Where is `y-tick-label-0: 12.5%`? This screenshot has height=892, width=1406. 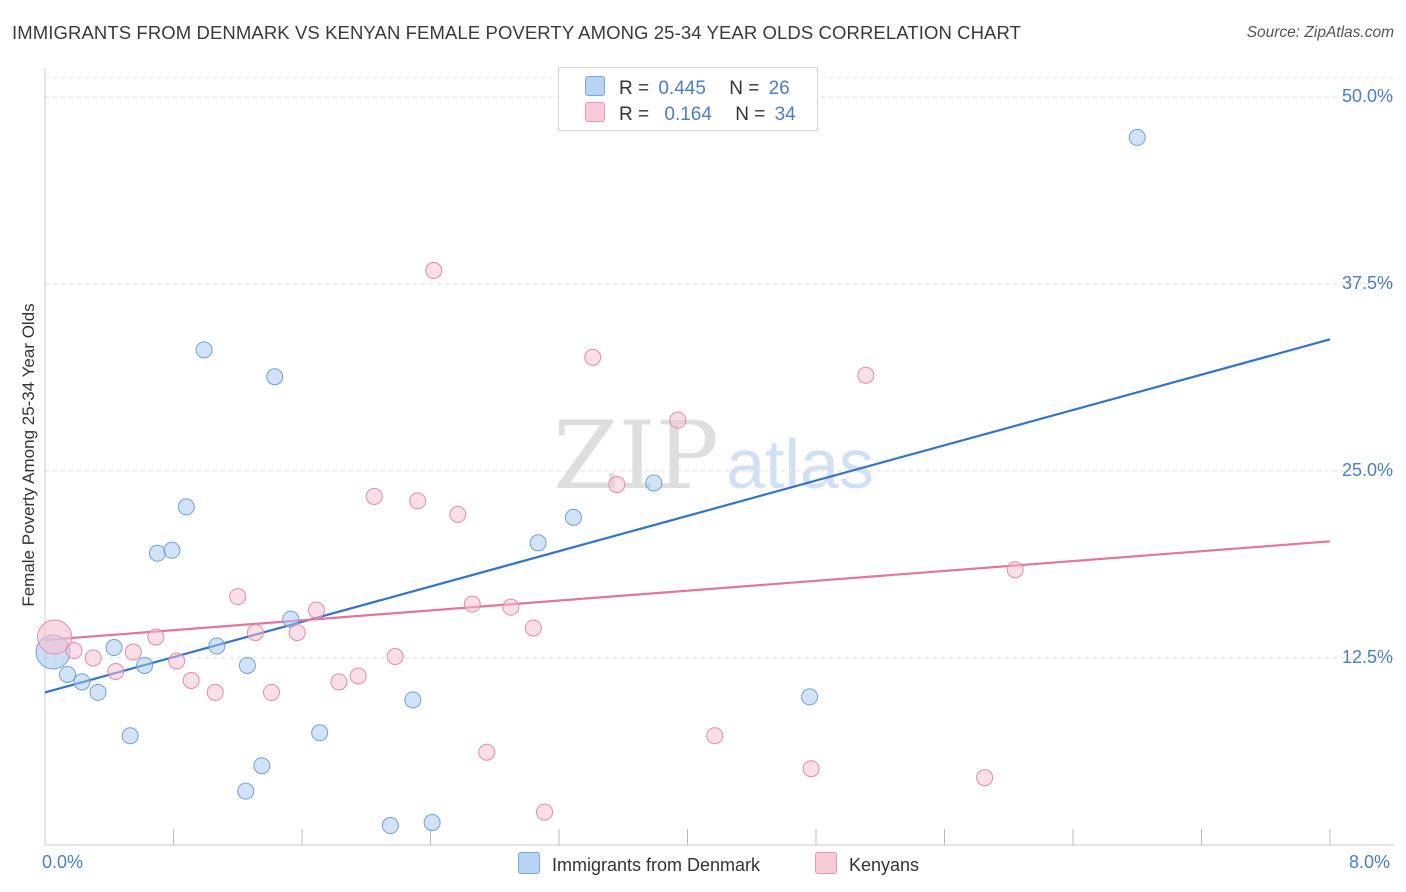 y-tick-label-0: 12.5% is located at coordinates (1367, 657).